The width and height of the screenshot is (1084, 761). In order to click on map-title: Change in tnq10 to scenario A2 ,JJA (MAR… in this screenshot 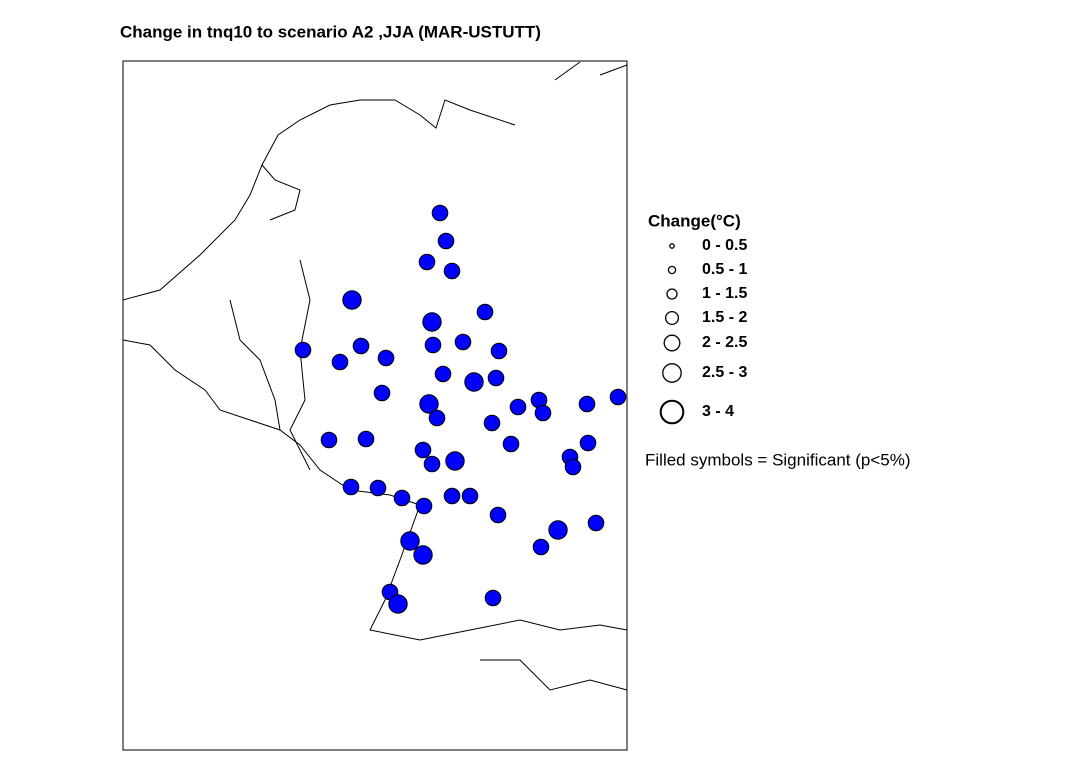, I will do `click(330, 31)`.